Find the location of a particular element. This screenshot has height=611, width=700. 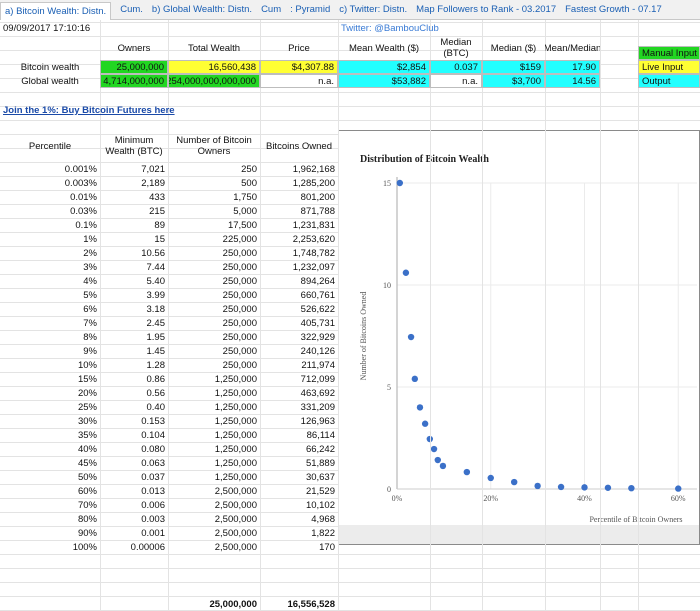

y-tick-label: 5 is located at coordinates (389, 387).